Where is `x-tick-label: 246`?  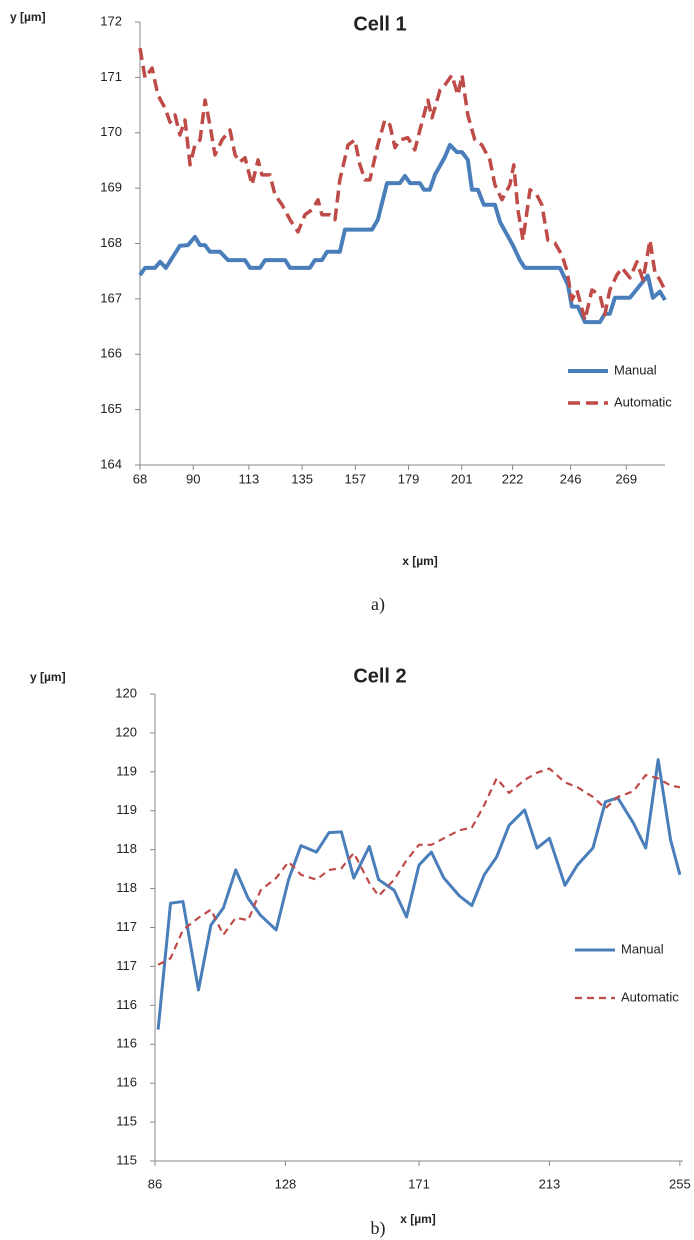
x-tick-label: 246 is located at coordinates (571, 478).